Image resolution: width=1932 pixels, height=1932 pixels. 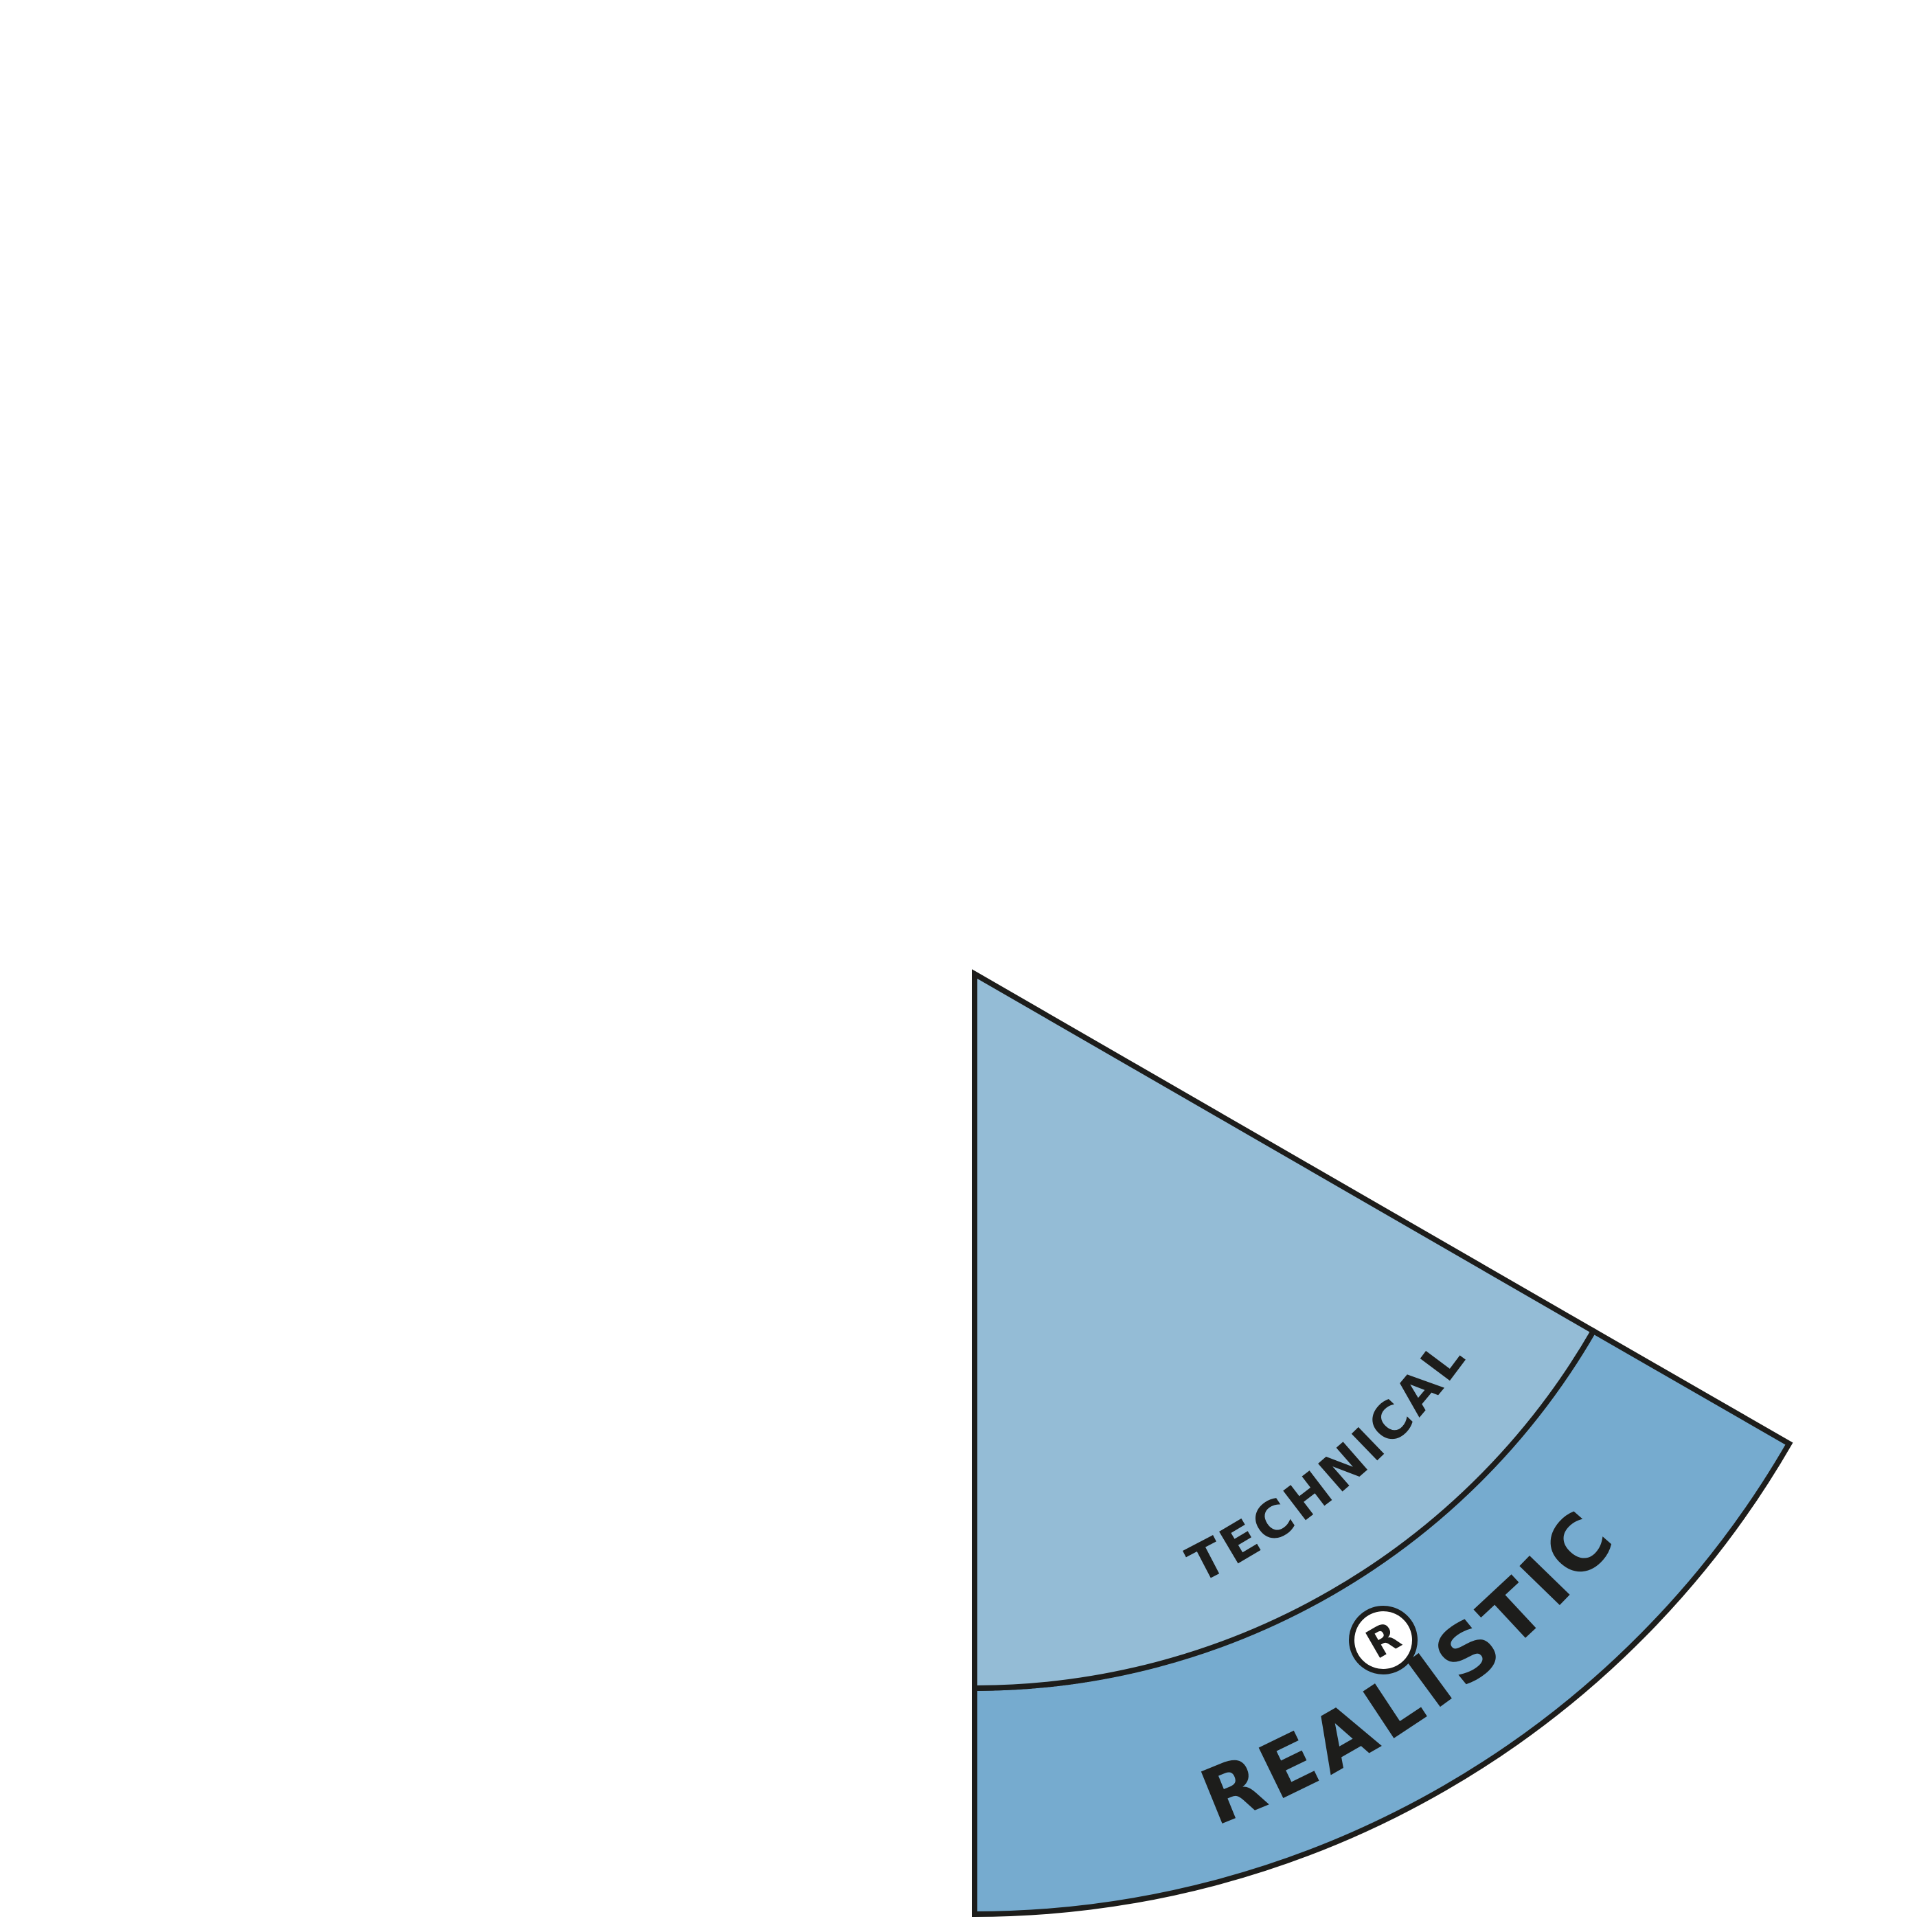 I want to click on registered-mark-circle, so click(x=1383, y=1640).